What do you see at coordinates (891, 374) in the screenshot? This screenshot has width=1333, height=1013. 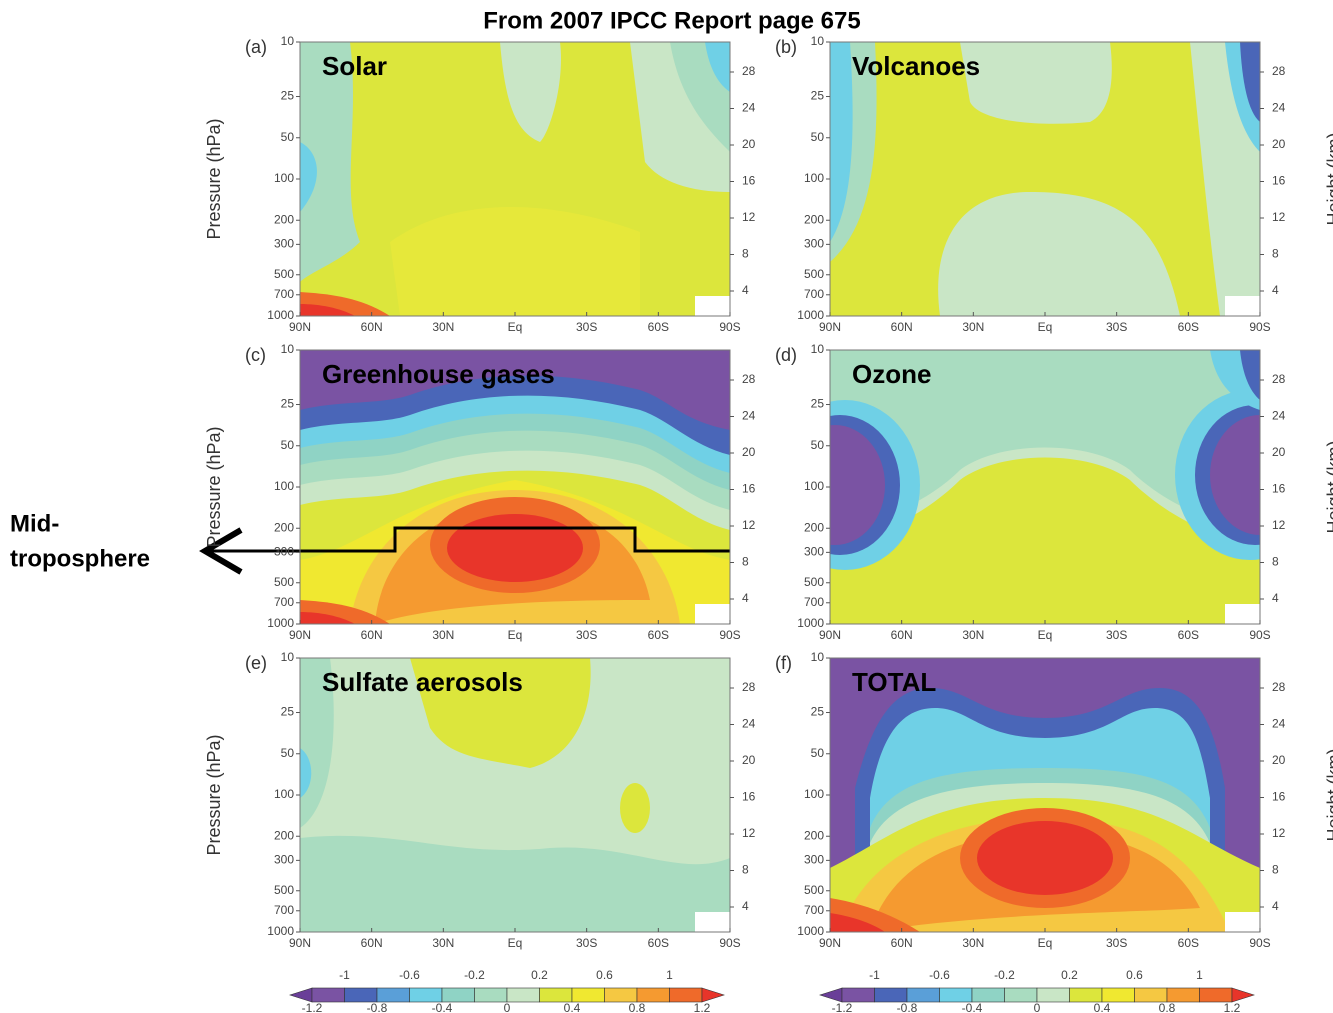 I see `panel-title: Ozone` at bounding box center [891, 374].